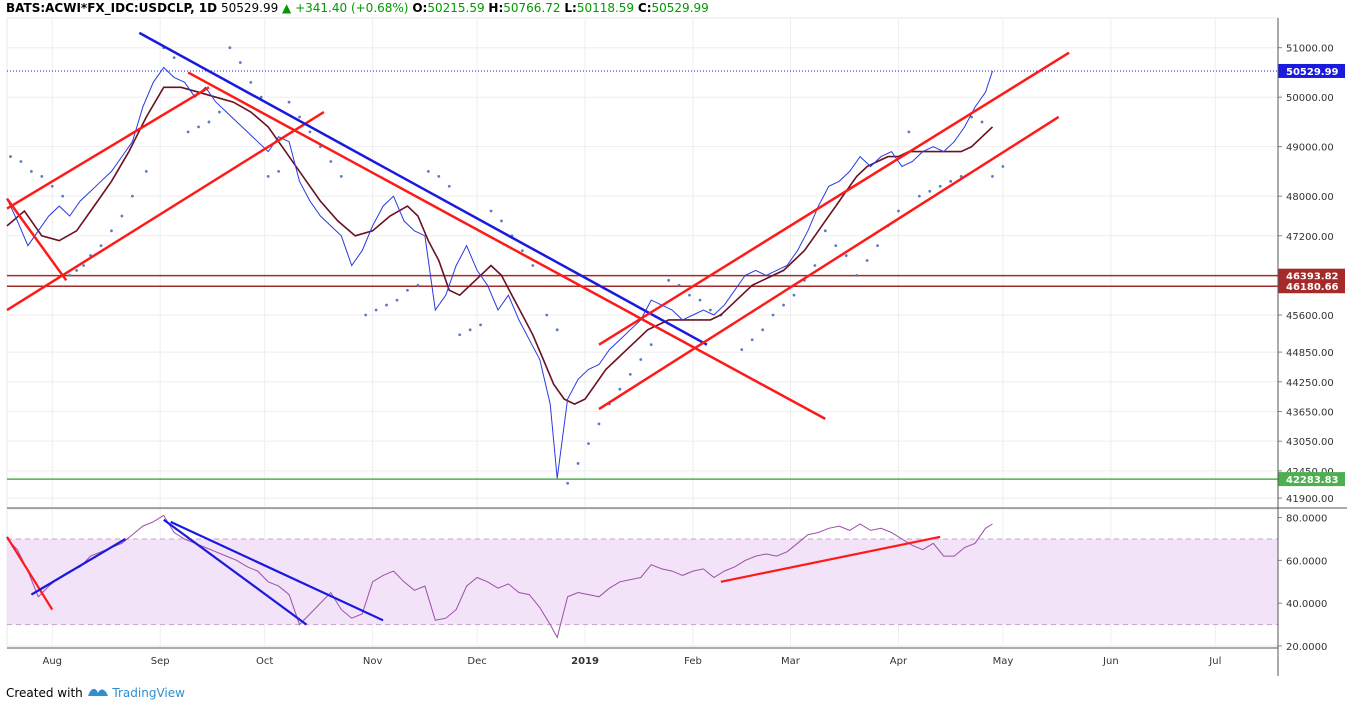 This screenshot has width=1347, height=706. What do you see at coordinates (53, 661) in the screenshot?
I see `x-tick-label: Aug` at bounding box center [53, 661].